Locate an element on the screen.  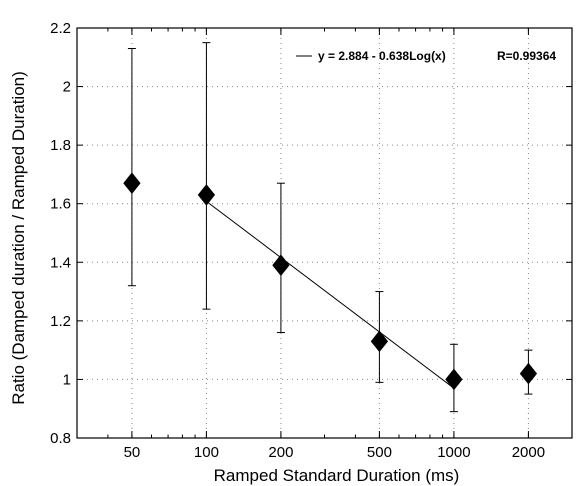
x-tick-label: 50 is located at coordinates (132, 452).